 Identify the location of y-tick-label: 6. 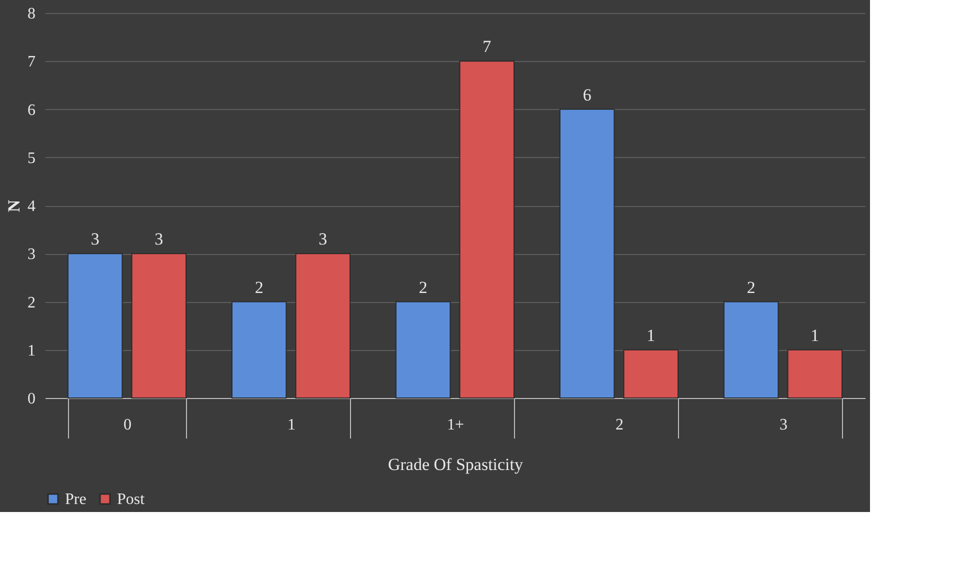
(32, 110).